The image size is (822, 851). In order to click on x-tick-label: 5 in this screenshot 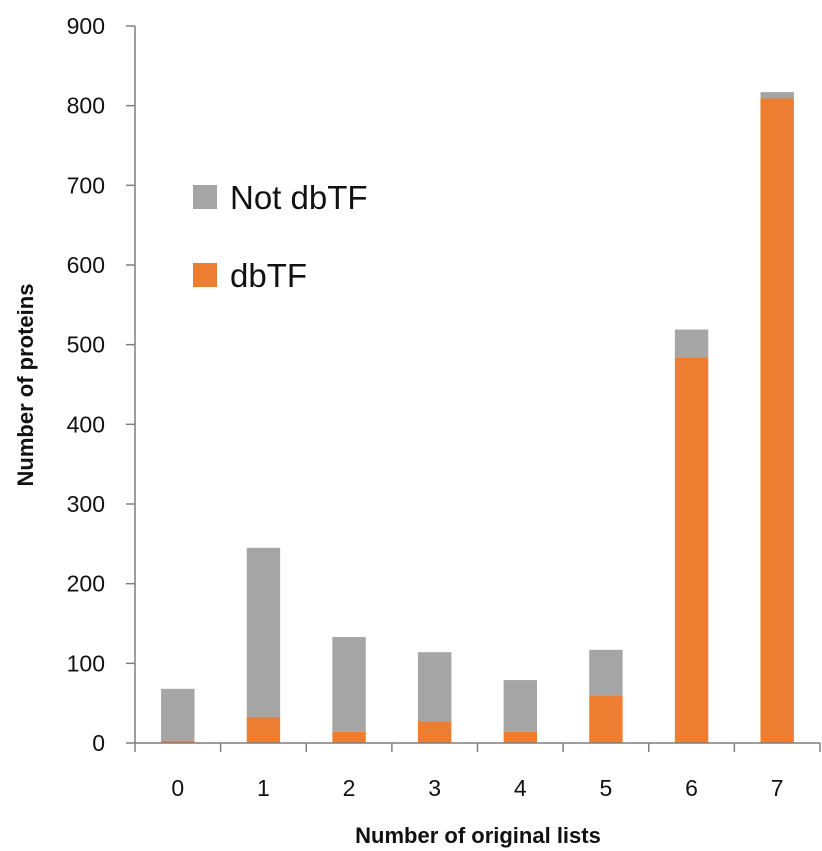, I will do `click(606, 788)`.